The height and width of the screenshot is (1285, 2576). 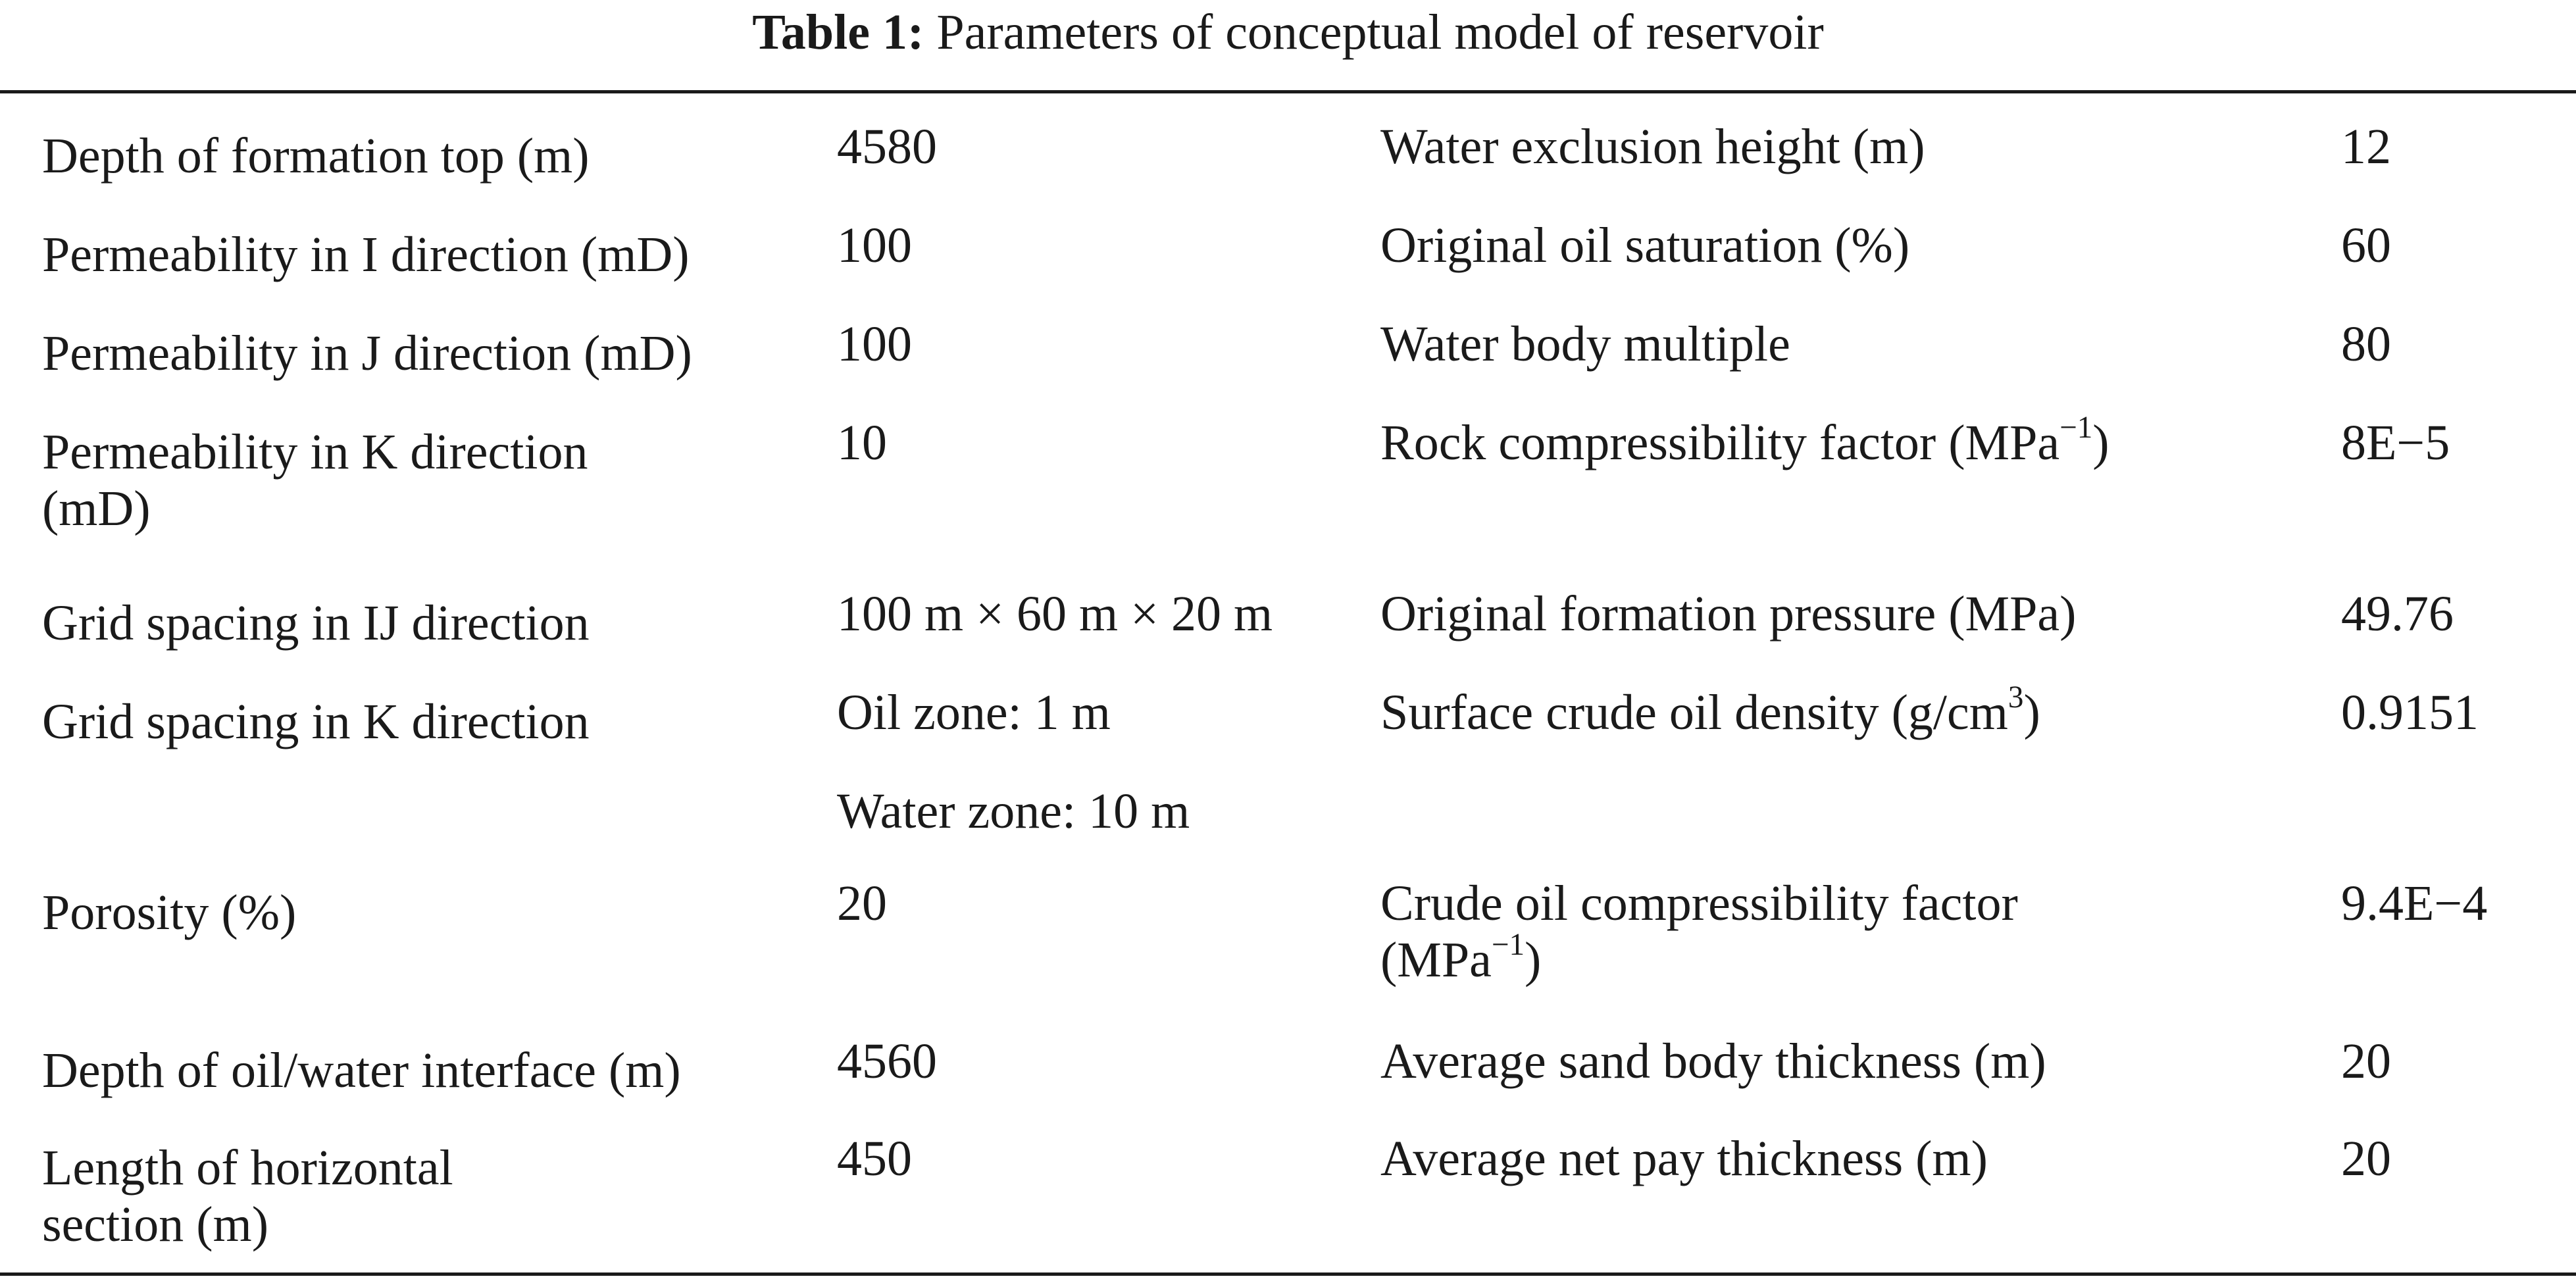 I want to click on parameter-name-cell: Average sand body thickness (m), so click(x=1713, y=1061).